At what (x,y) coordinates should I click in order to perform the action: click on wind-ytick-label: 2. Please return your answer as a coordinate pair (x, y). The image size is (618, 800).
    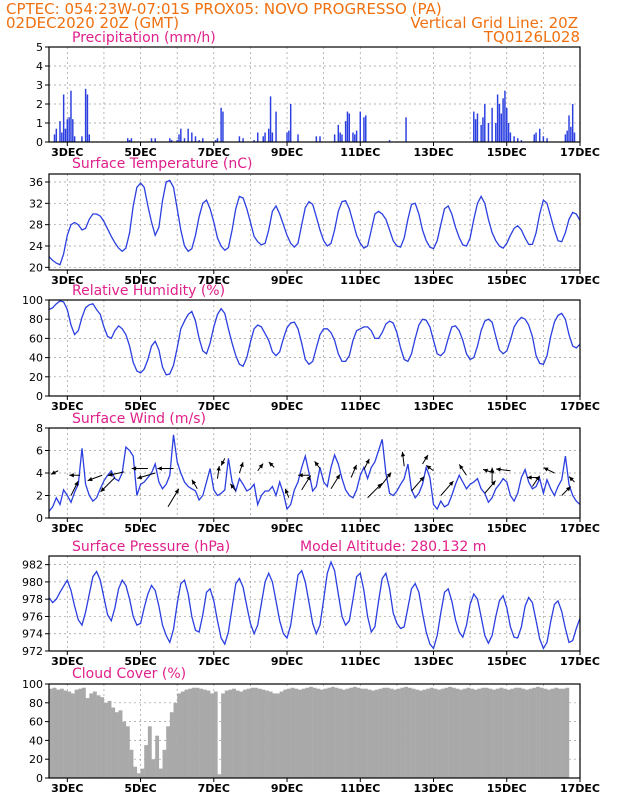
    Looking at the image, I should click on (39, 496).